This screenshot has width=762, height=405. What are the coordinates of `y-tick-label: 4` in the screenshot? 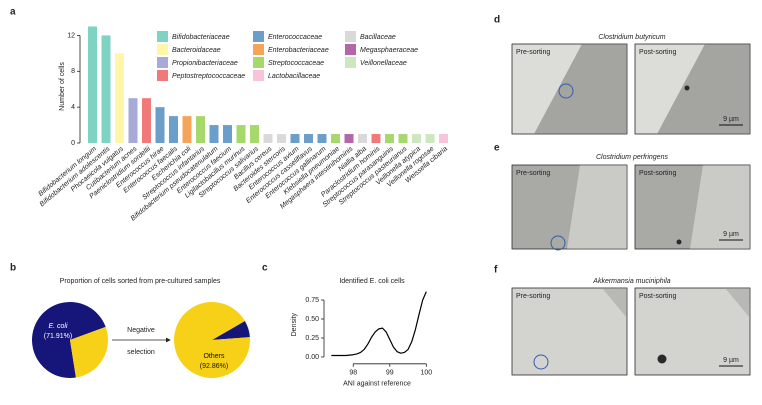 It's located at (73, 107).